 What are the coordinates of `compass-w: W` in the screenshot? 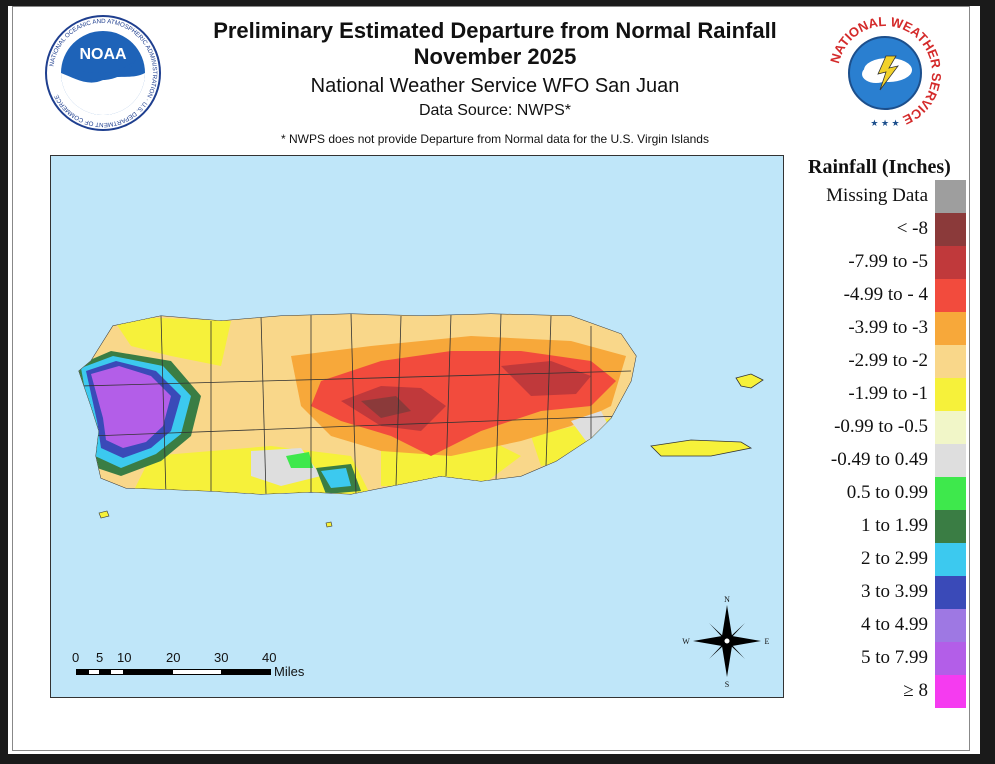 It's located at (686, 641).